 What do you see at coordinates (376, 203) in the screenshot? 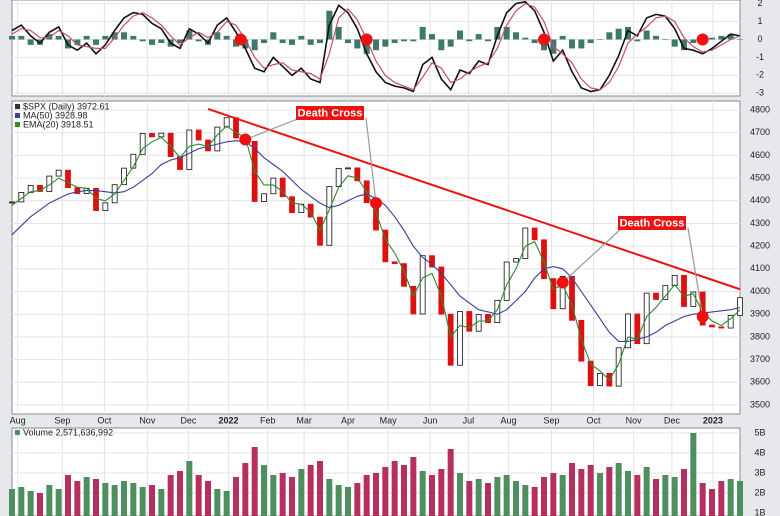
I see `cross-point` at bounding box center [376, 203].